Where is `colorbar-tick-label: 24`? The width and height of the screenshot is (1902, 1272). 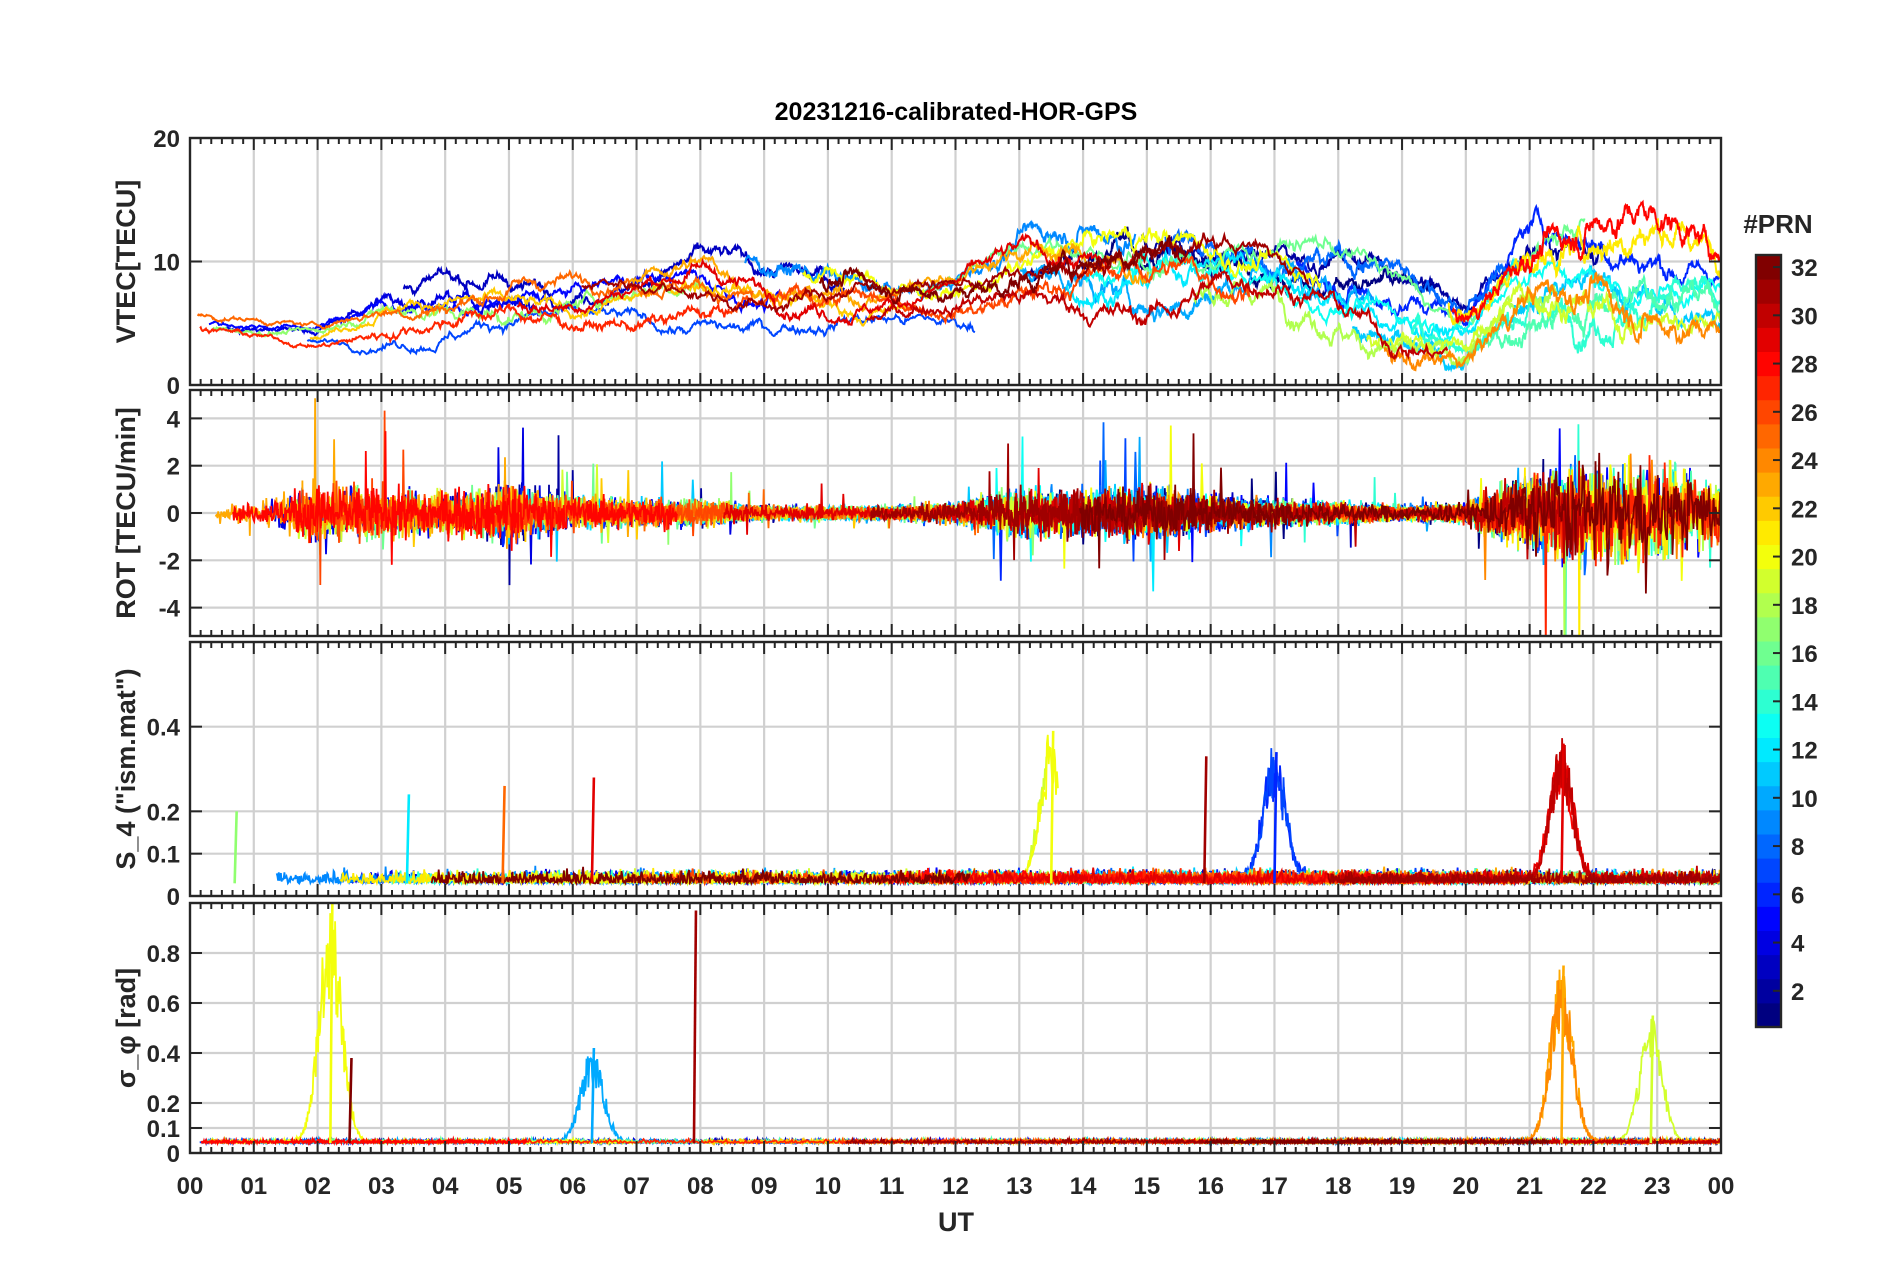
colorbar-tick-label: 24 is located at coordinates (1804, 461).